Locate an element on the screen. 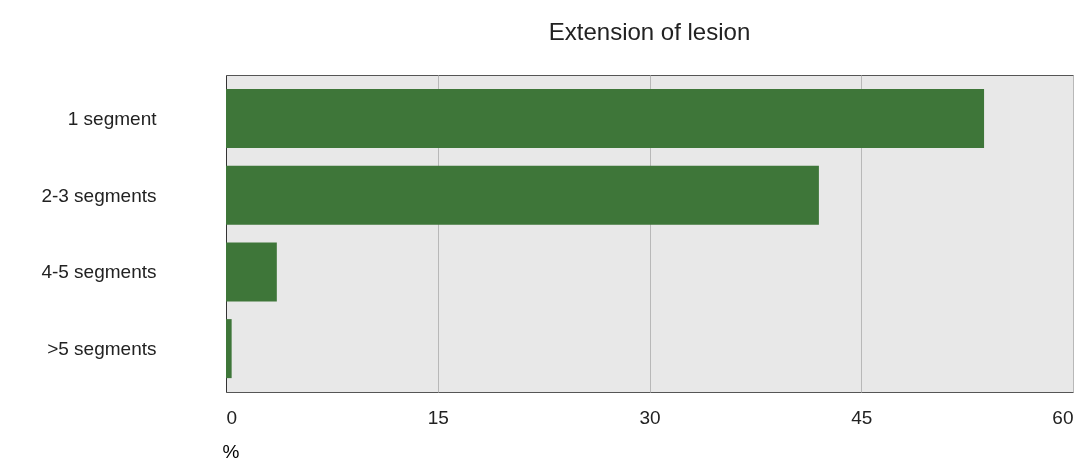 The image size is (1081, 465). x-tick-label: 15 is located at coordinates (438, 417).